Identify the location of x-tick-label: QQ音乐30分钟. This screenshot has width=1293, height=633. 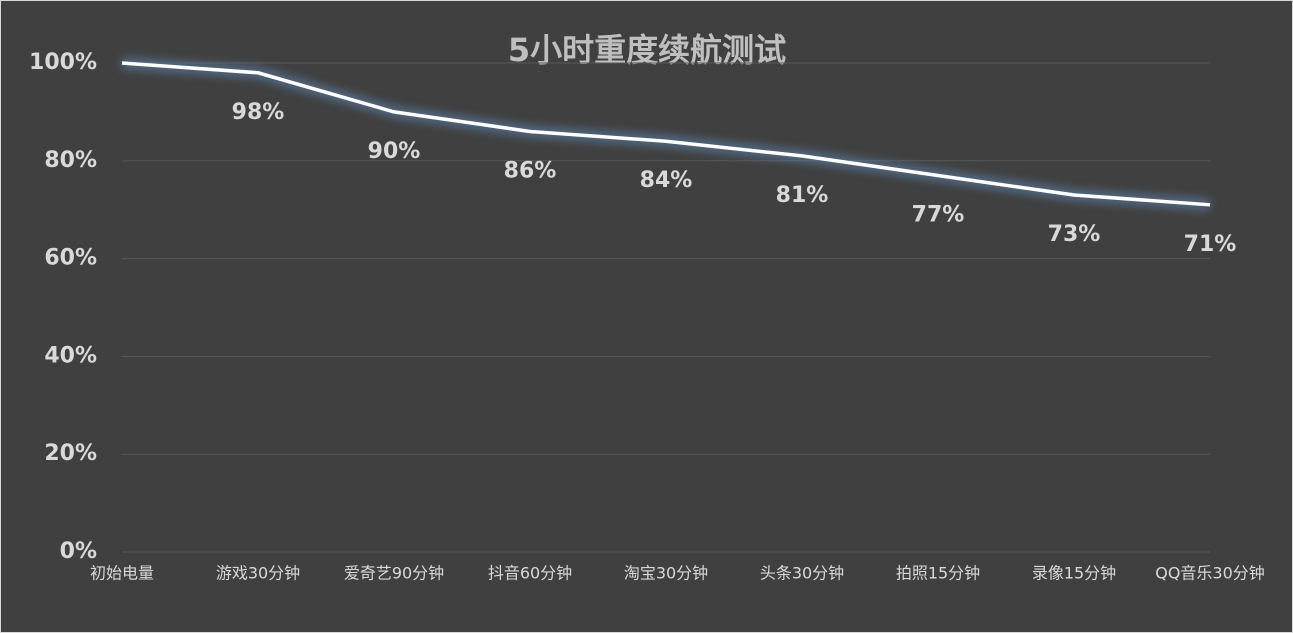
(1210, 573).